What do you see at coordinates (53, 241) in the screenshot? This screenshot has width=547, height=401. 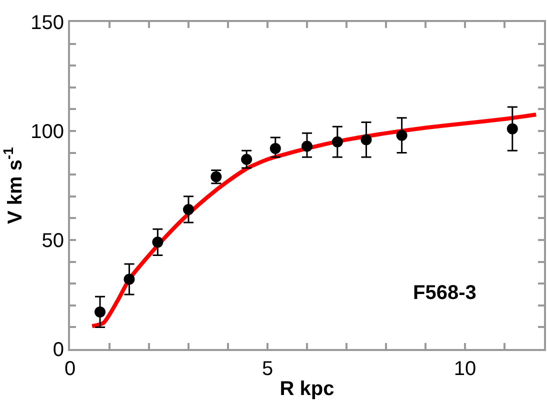 I see `y-tick-label: 50` at bounding box center [53, 241].